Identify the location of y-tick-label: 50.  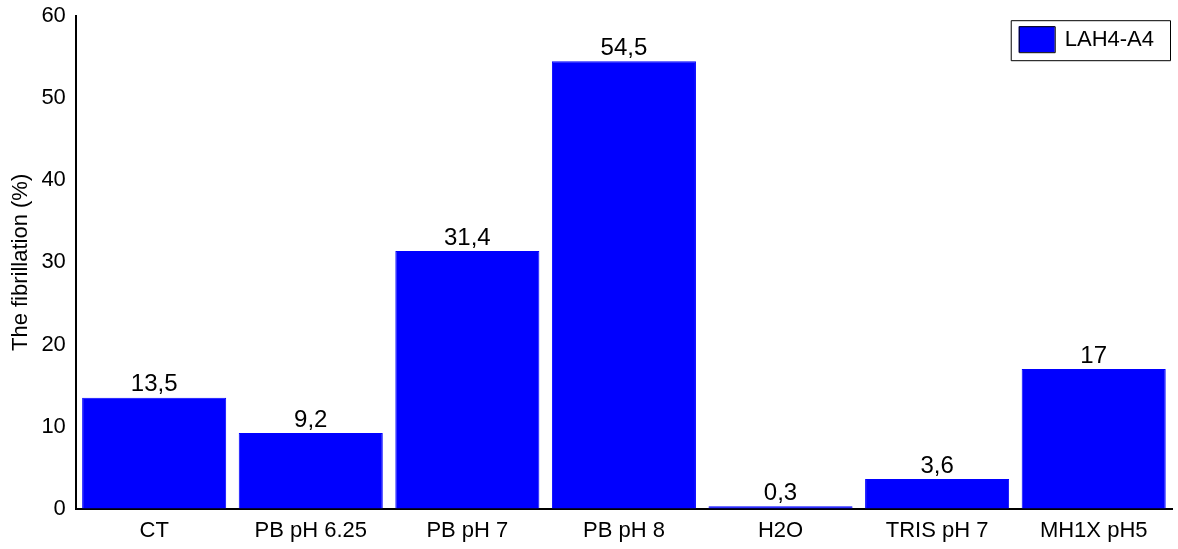
(53, 97).